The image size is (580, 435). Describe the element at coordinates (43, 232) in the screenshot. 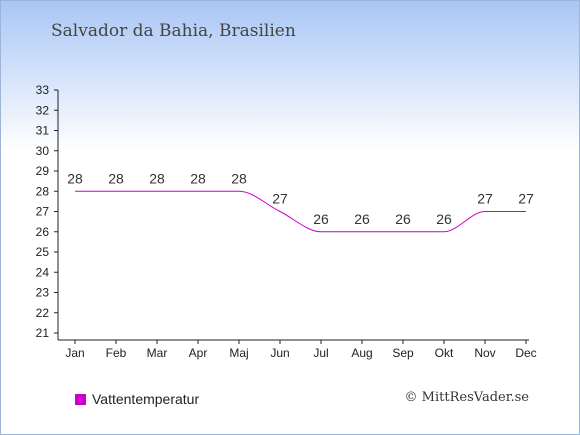

I see `y-tick-label: 26` at that location.